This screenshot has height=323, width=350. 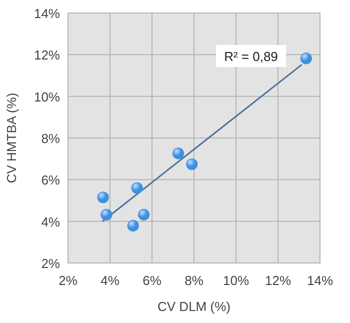 I want to click on annotation: R² = 0,89, so click(x=251, y=56).